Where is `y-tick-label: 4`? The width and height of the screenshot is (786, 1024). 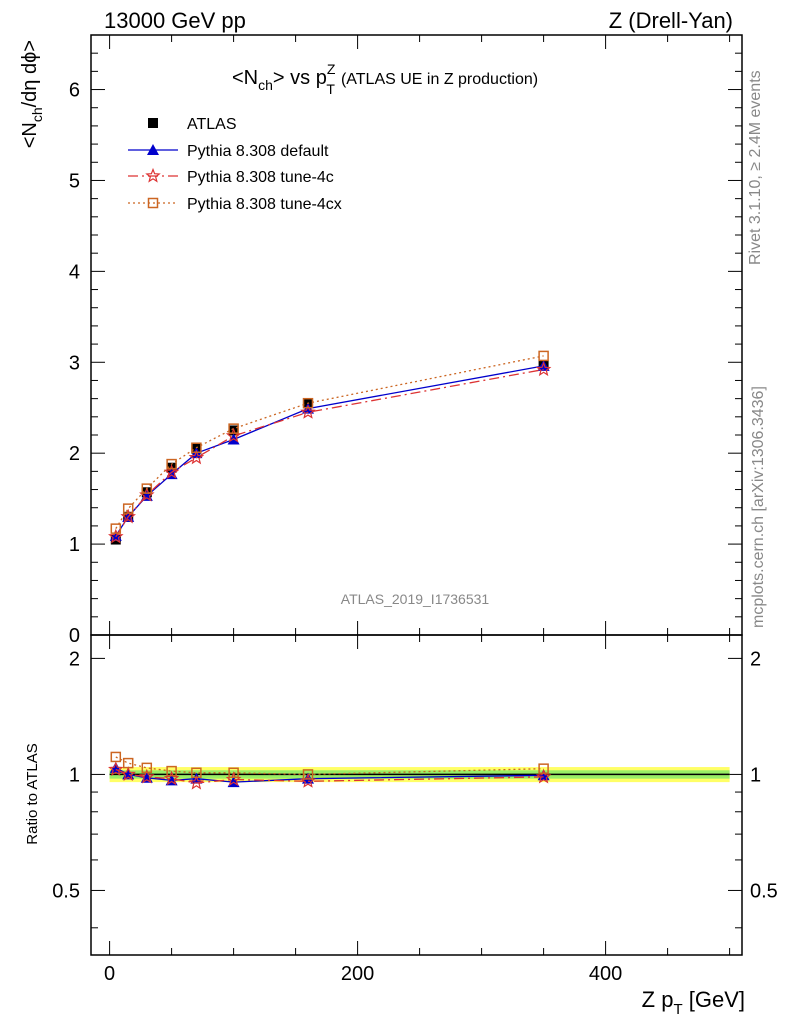 y-tick-label: 4 is located at coordinates (74, 272).